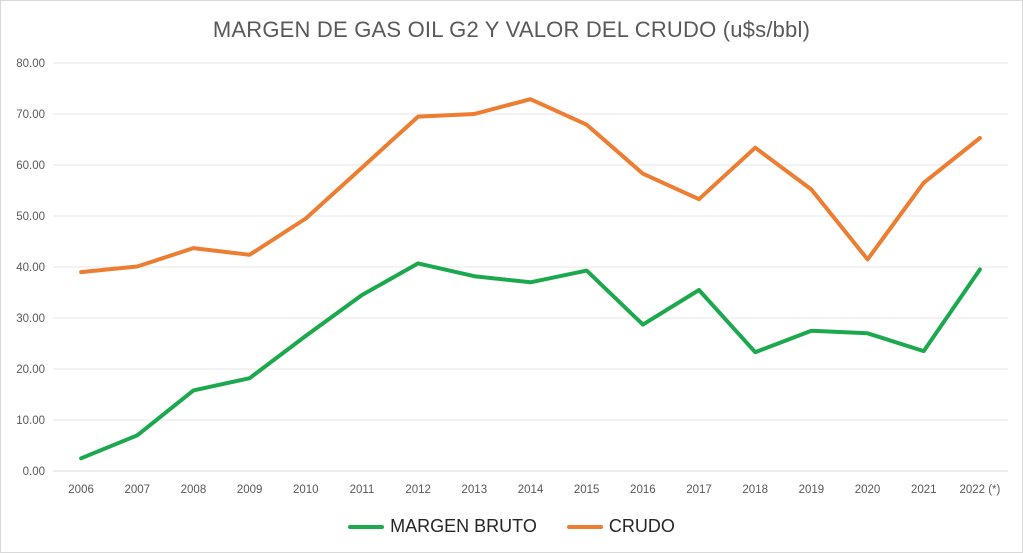  What do you see at coordinates (250, 490) in the screenshot?
I see `x-axis-tick-label: 2009` at bounding box center [250, 490].